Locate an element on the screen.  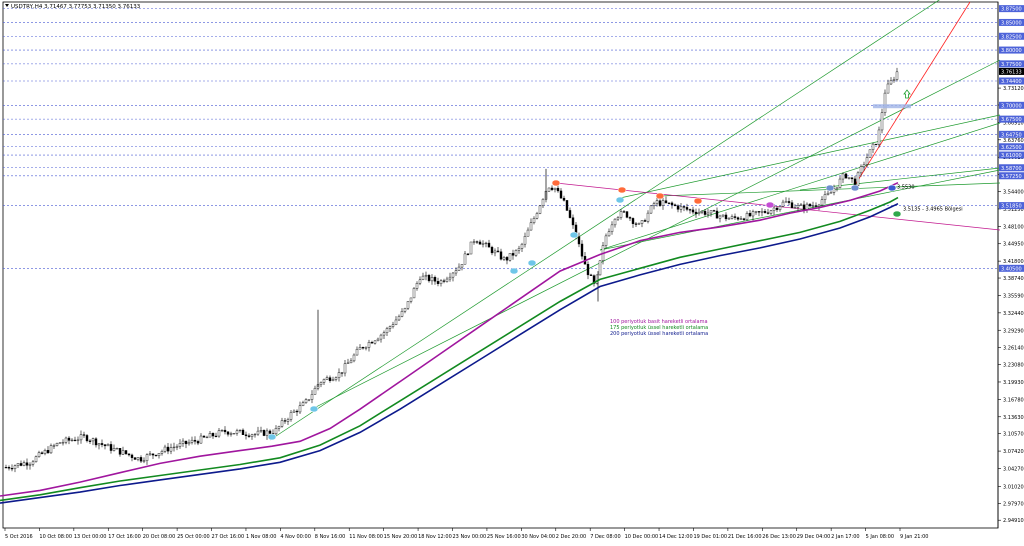
y-tick-label: 3.35590 is located at coordinates (1013, 296).